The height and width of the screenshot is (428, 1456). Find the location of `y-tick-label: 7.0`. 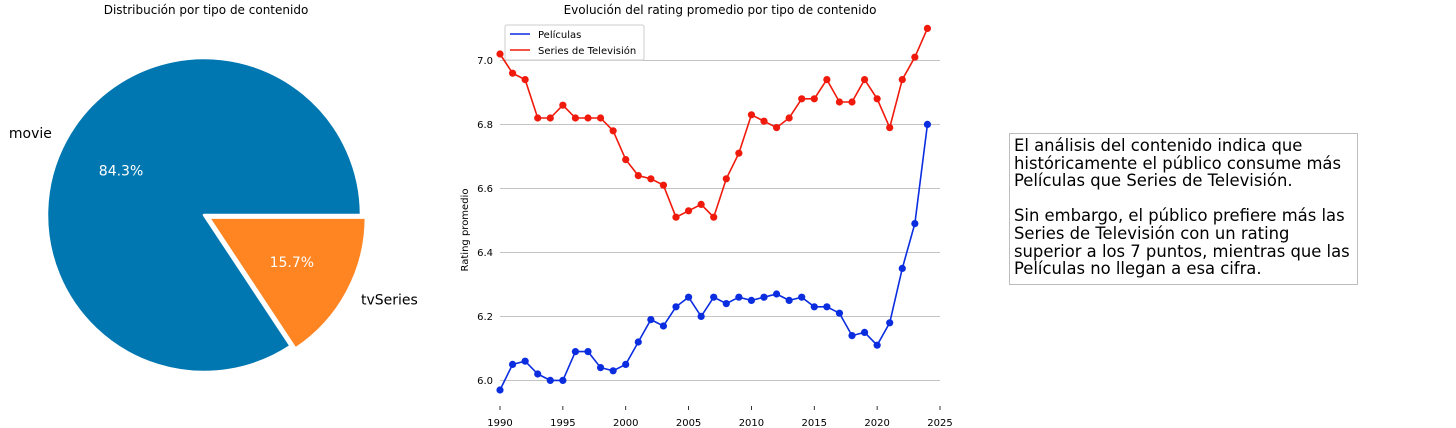

y-tick-label: 7.0 is located at coordinates (485, 61).